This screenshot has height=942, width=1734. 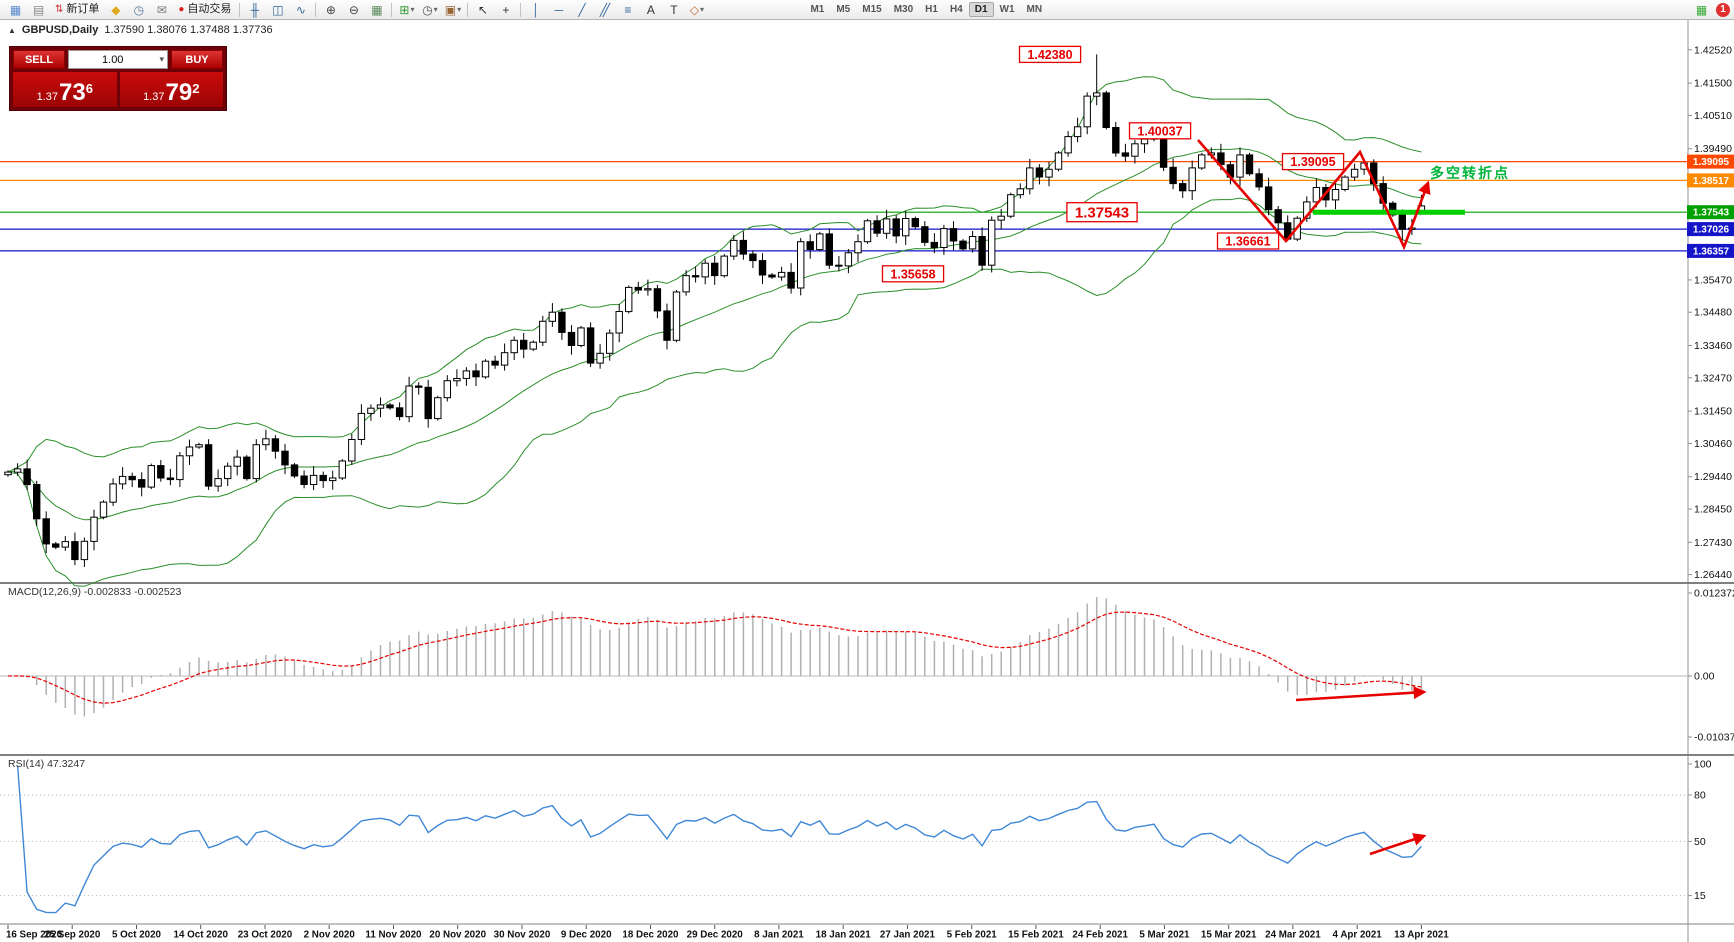 What do you see at coordinates (1421, 935) in the screenshot?
I see `svg-text: 13 Apr 2021` at bounding box center [1421, 935].